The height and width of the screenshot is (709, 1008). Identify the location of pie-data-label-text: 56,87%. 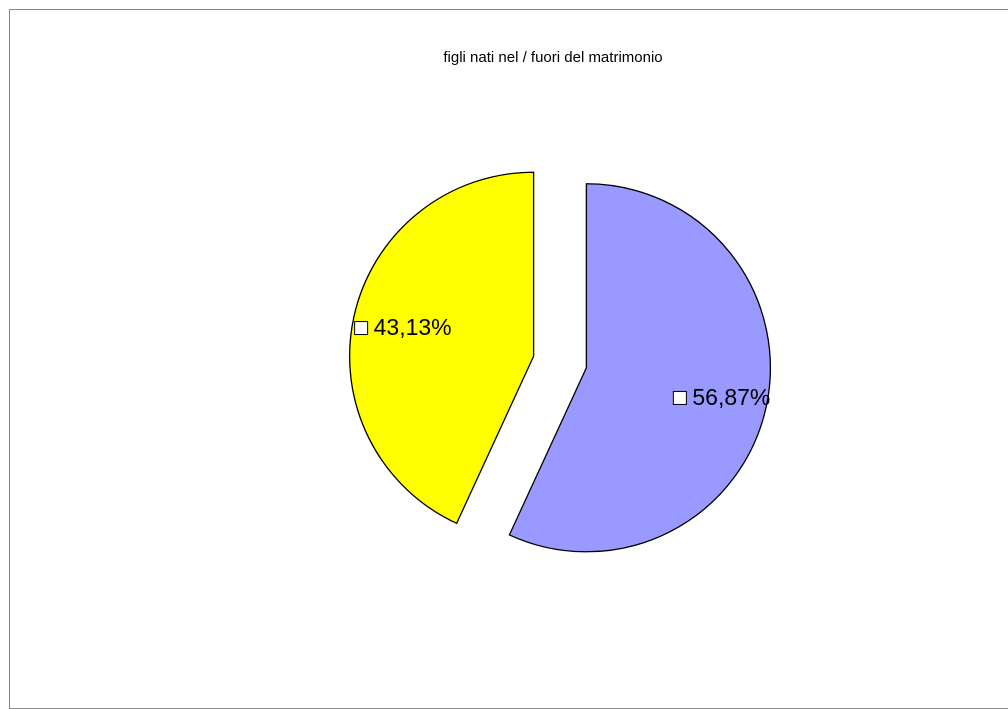
(731, 397).